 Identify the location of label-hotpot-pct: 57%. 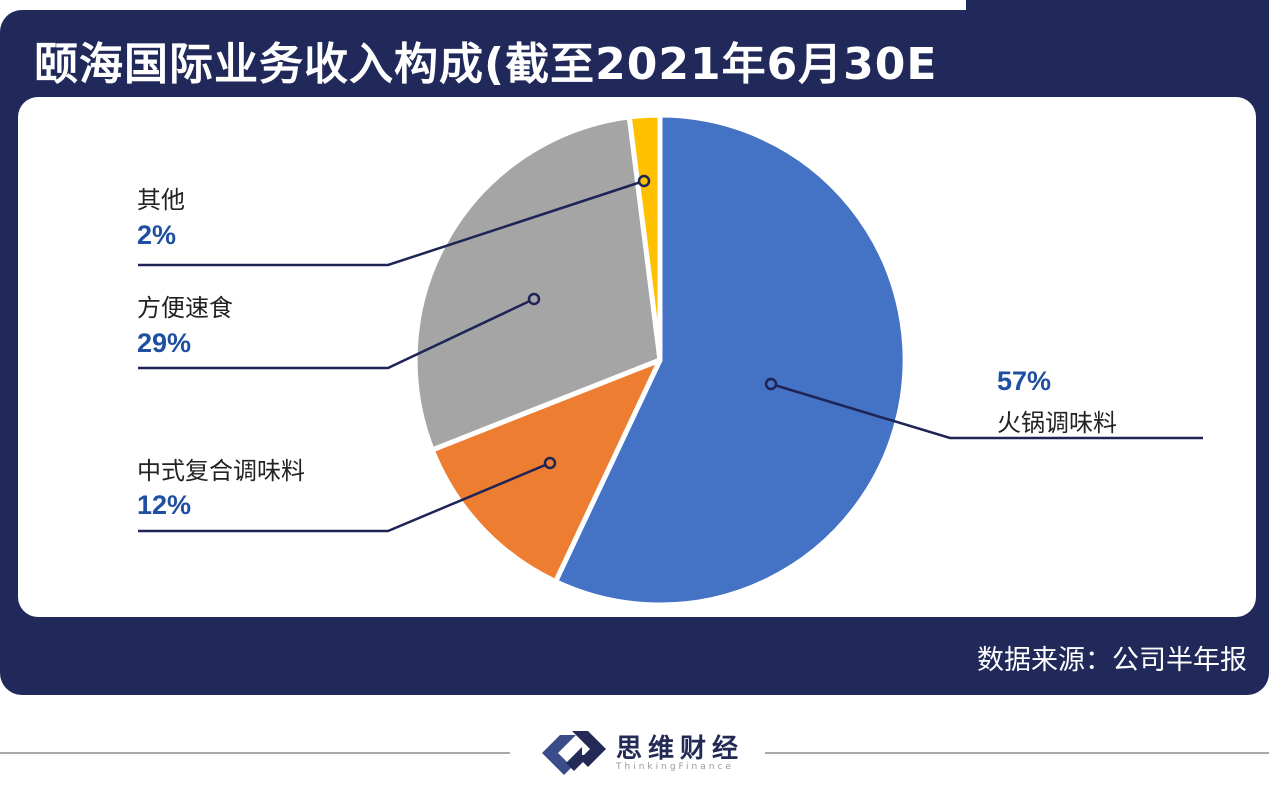
(1024, 381).